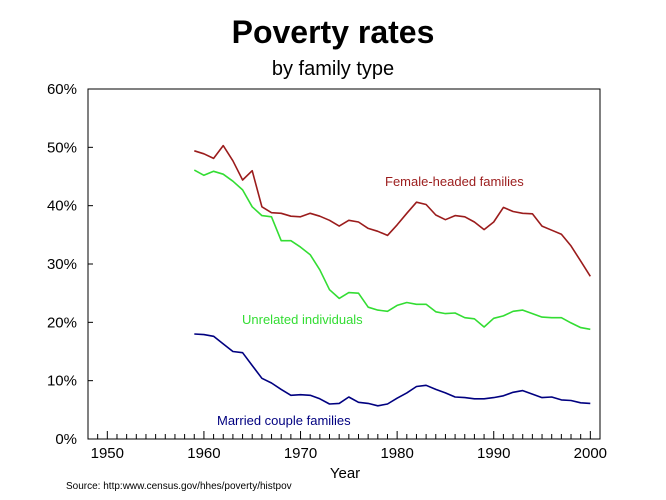 This screenshot has height=500, width=666. I want to click on x-axis-label: Year, so click(345, 473).